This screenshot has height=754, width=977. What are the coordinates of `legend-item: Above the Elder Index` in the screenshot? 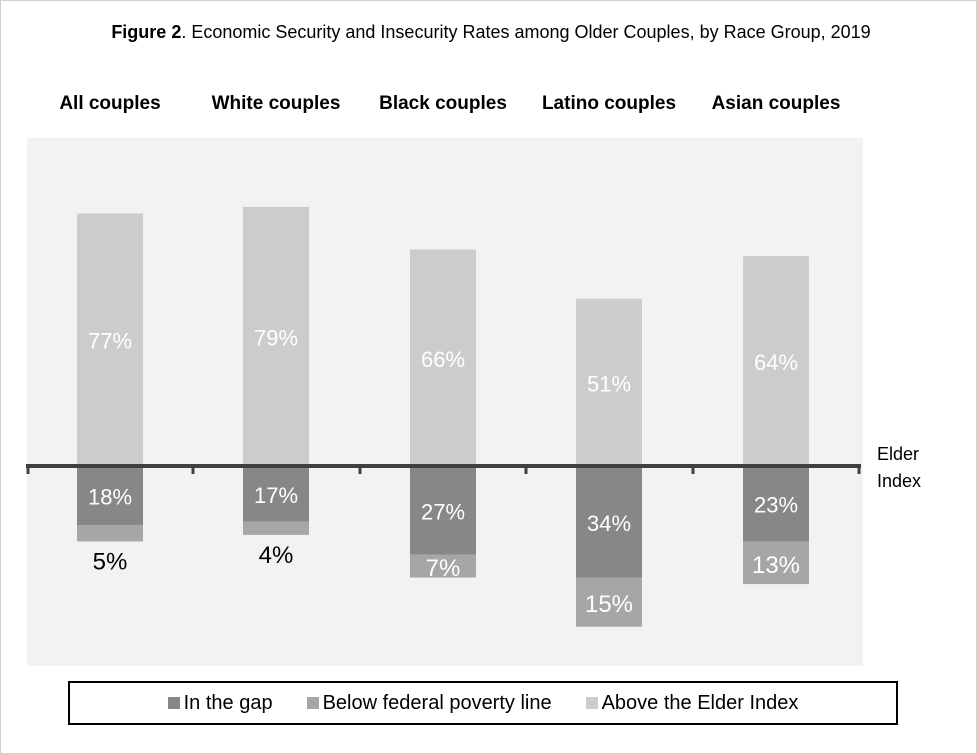 It's located at (692, 703).